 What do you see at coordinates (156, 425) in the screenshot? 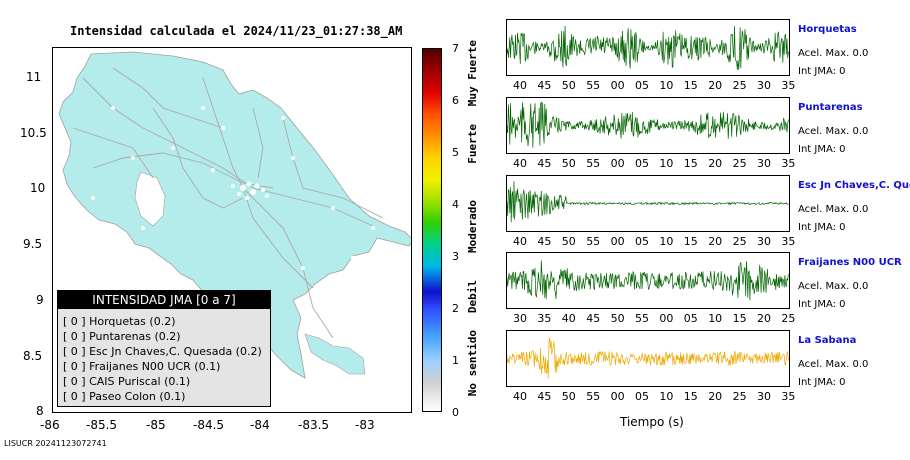
I see `map-x-tick: -85` at bounding box center [156, 425].